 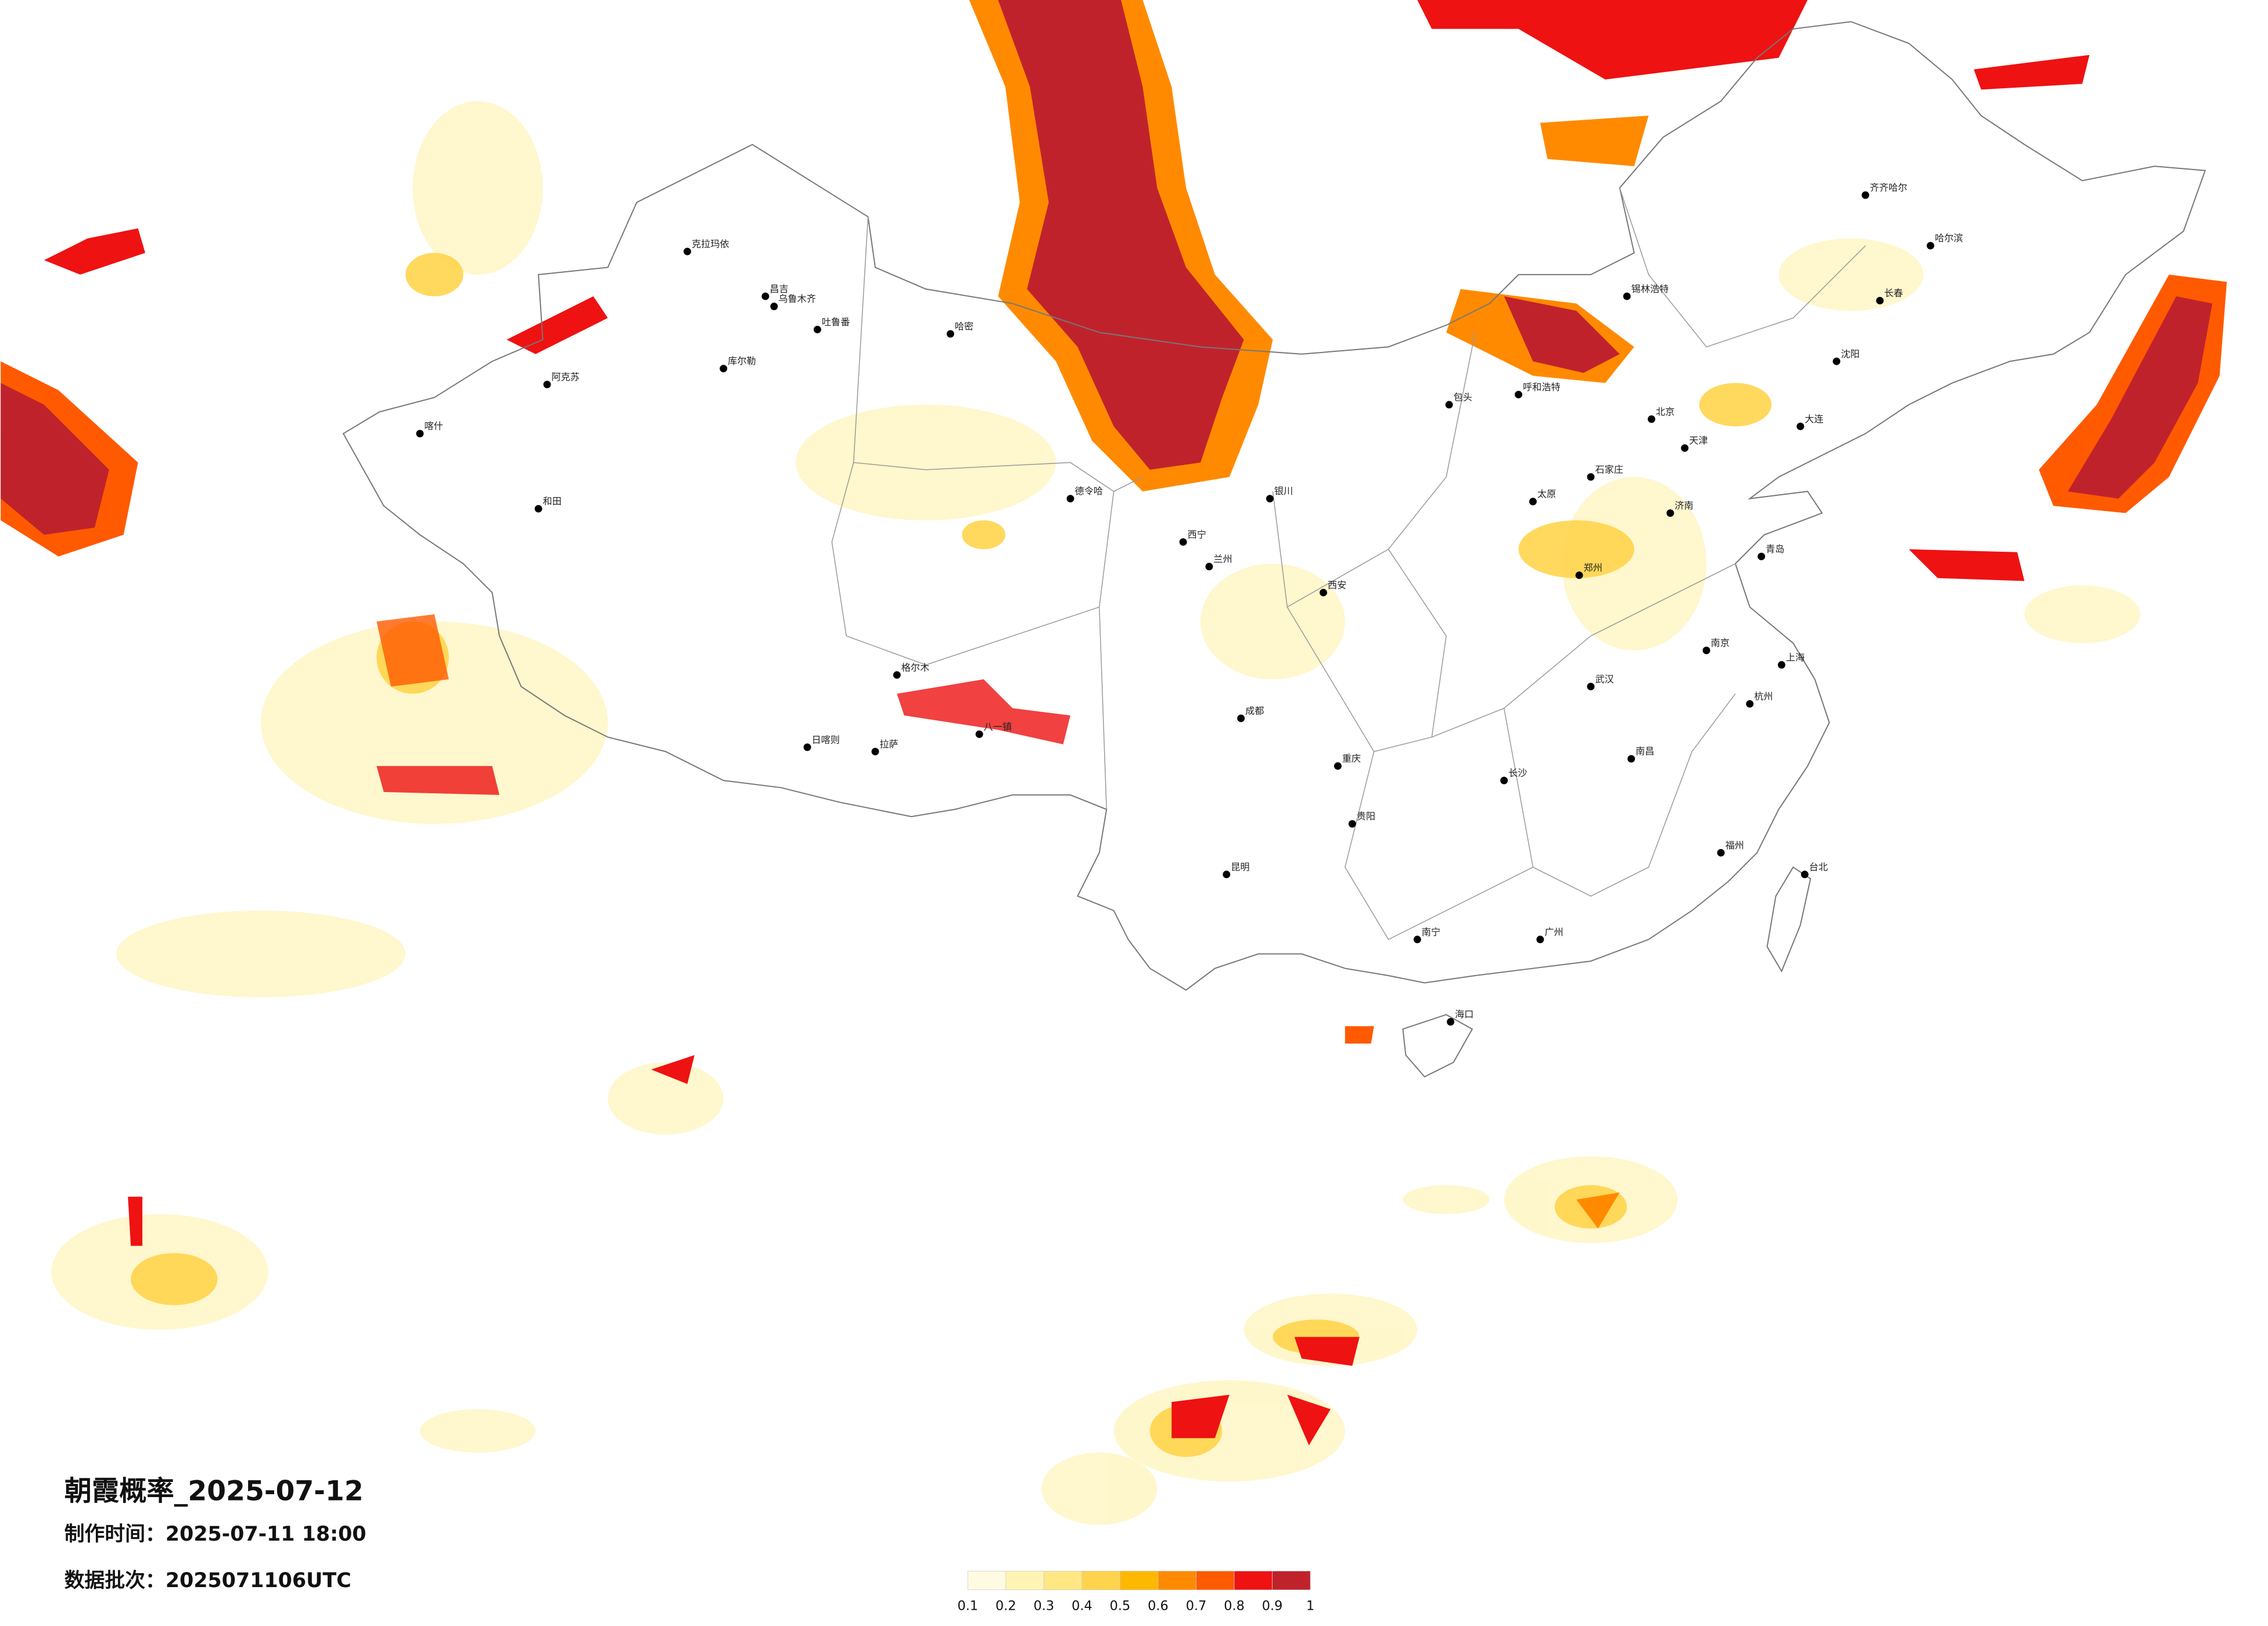 I want to click on city-label: 广州, so click(x=1553, y=931).